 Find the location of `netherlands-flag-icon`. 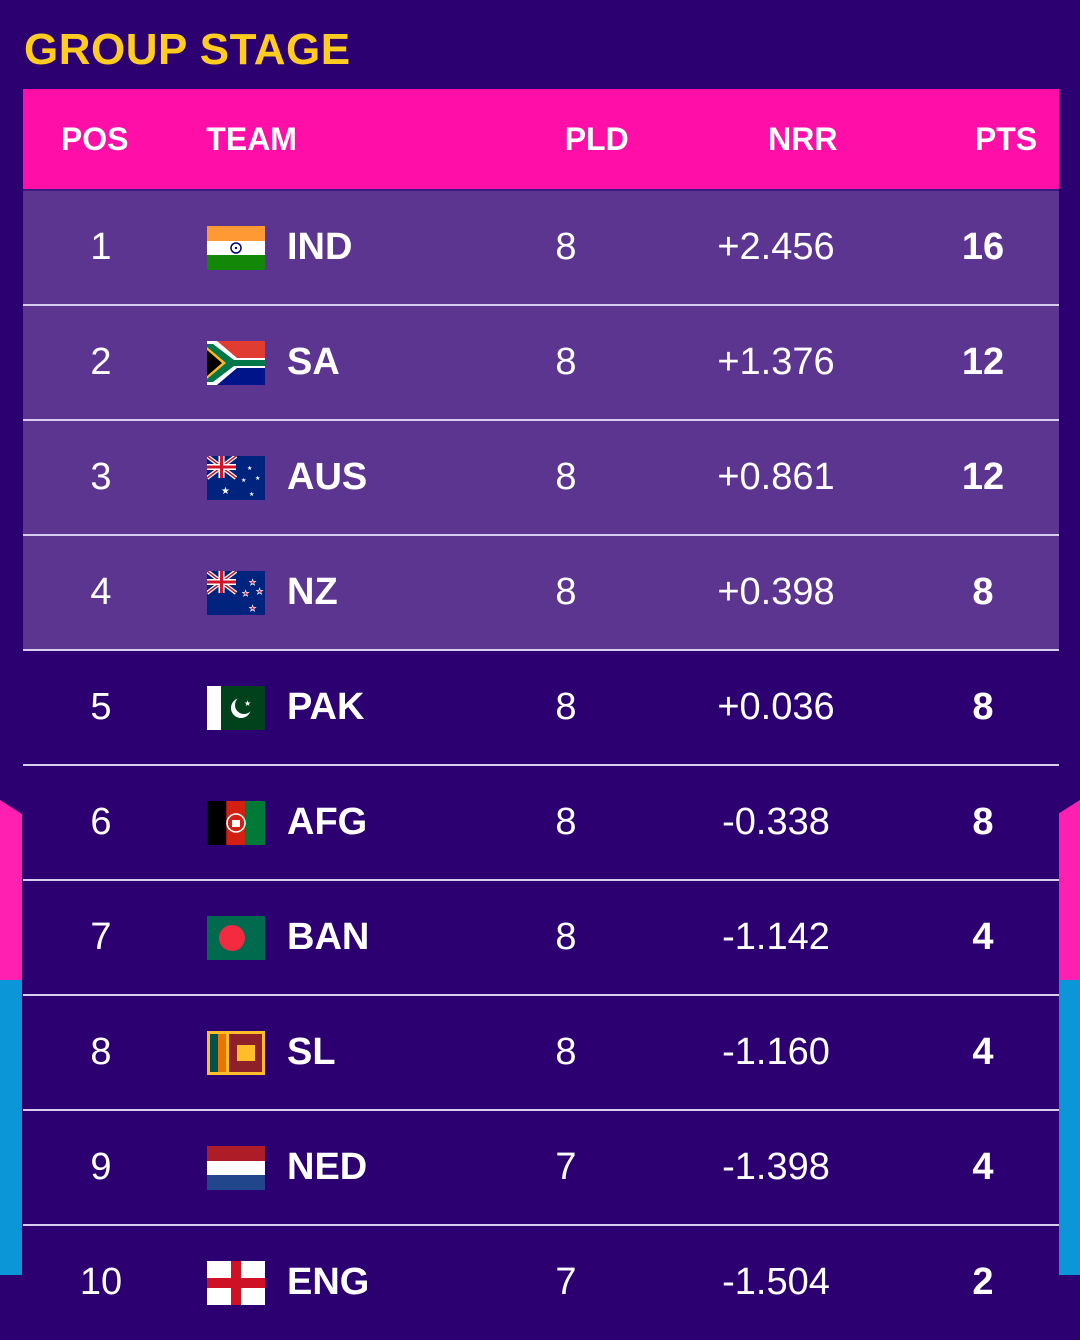

netherlands-flag-icon is located at coordinates (236, 1167).